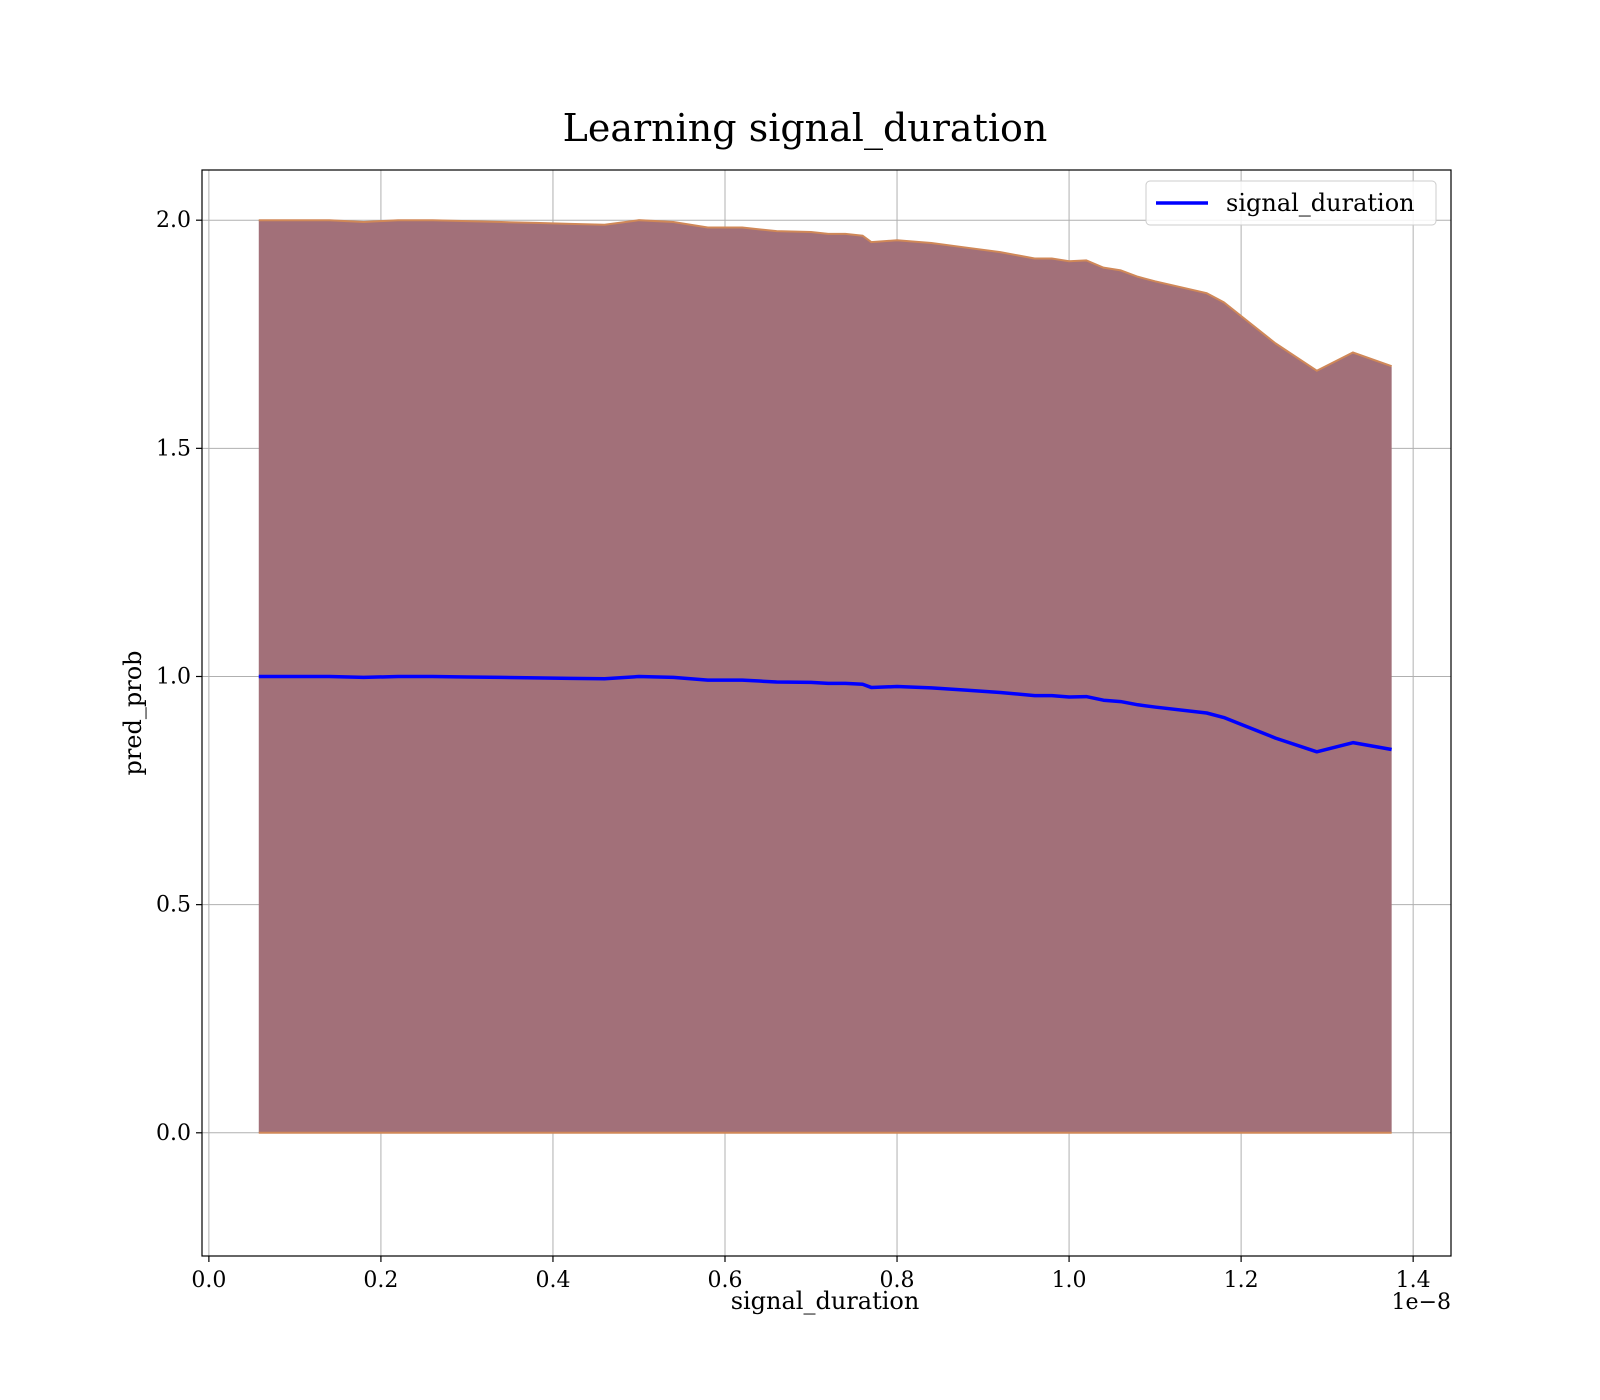  Describe the element at coordinates (825, 1301) in the screenshot. I see `x-axis-label: signal_duration` at that location.